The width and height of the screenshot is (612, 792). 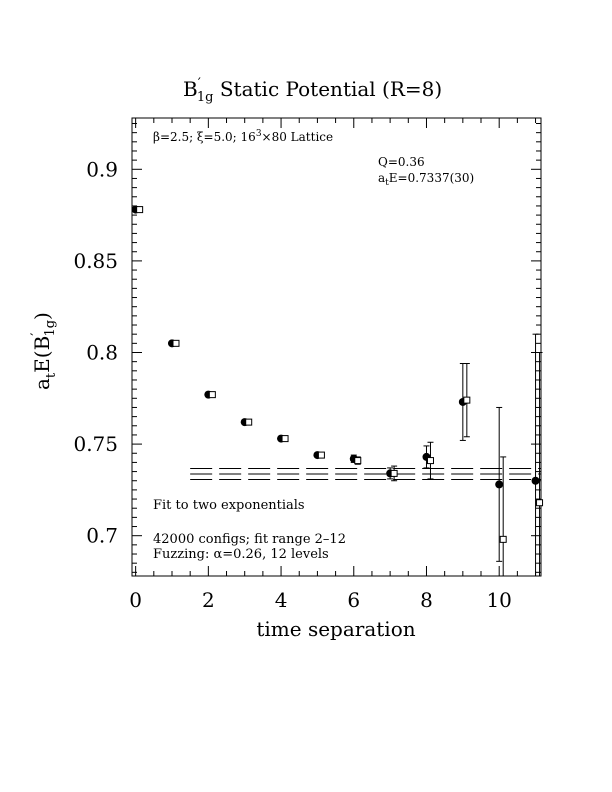 What do you see at coordinates (208, 600) in the screenshot?
I see `x-tick-label: 2` at bounding box center [208, 600].